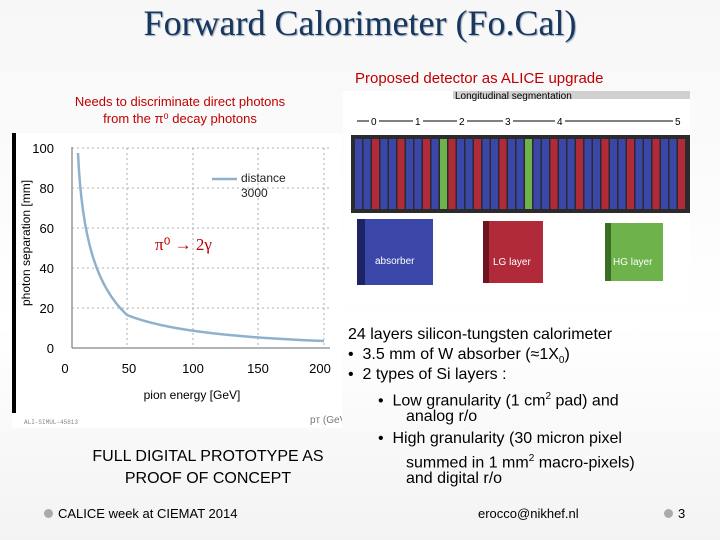 The width and height of the screenshot is (720, 540). I want to click on sub-bullet-high-granularity: • High granularity (30 micron pixel, so click(500, 439).